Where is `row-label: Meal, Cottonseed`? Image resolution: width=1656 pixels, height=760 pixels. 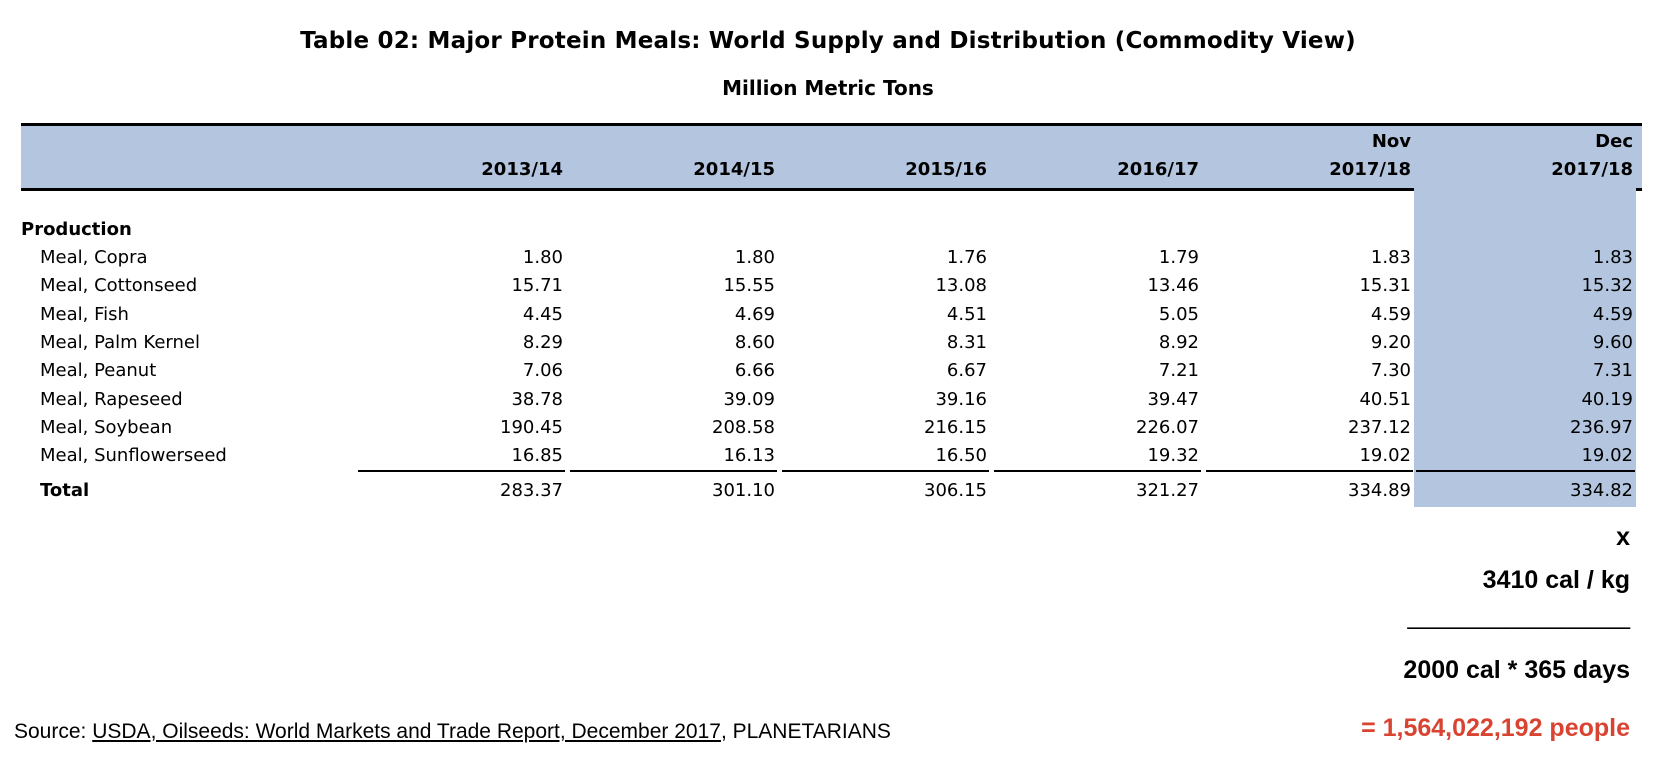
row-label: Meal, Cottonseed is located at coordinates (119, 286).